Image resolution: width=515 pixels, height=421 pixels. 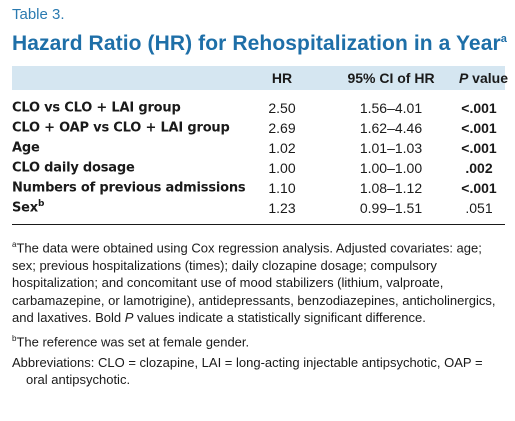 I want to click on footnote-b-mark: b, so click(x=14, y=338).